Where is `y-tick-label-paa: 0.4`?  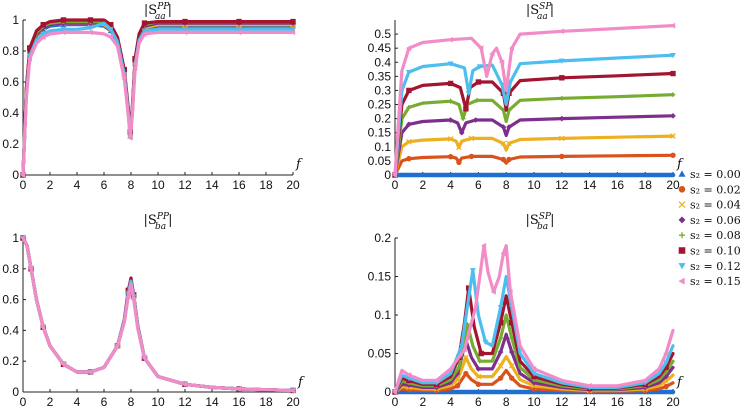 y-tick-label-paa: 0.4 is located at coordinates (10, 113).